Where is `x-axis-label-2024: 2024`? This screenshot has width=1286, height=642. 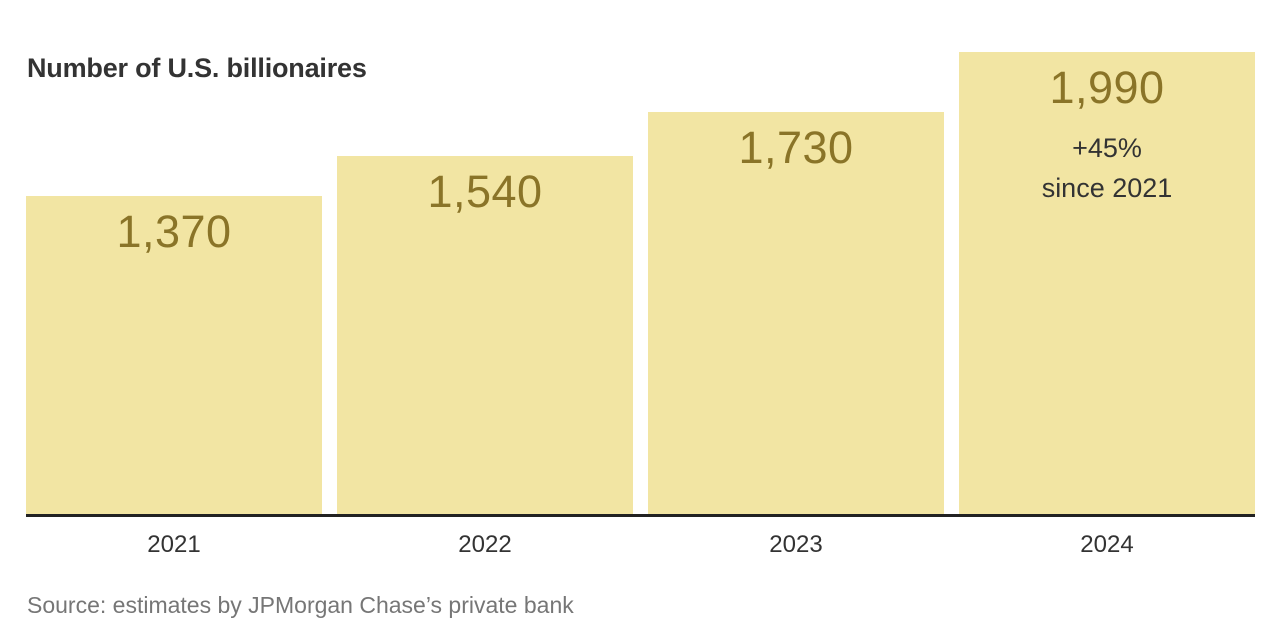 x-axis-label-2024: 2024 is located at coordinates (1107, 544).